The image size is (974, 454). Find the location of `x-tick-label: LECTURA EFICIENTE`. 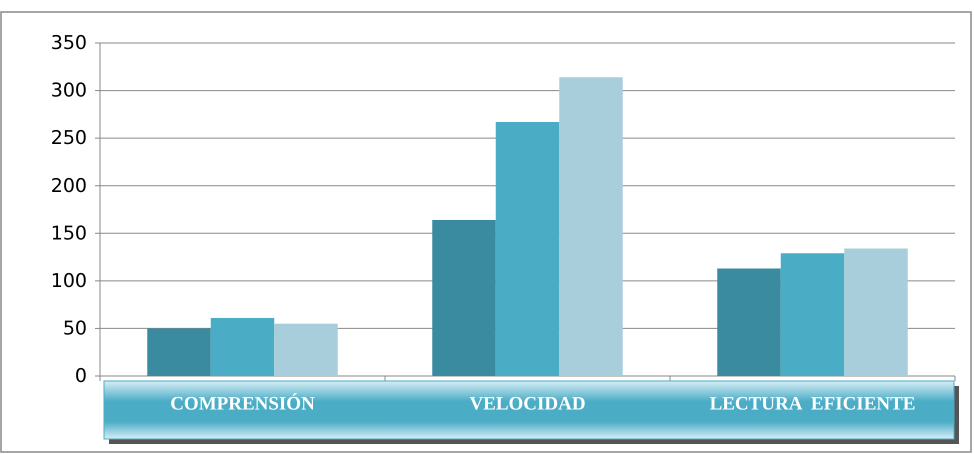

x-tick-label: LECTURA EFICIENTE is located at coordinates (813, 403).